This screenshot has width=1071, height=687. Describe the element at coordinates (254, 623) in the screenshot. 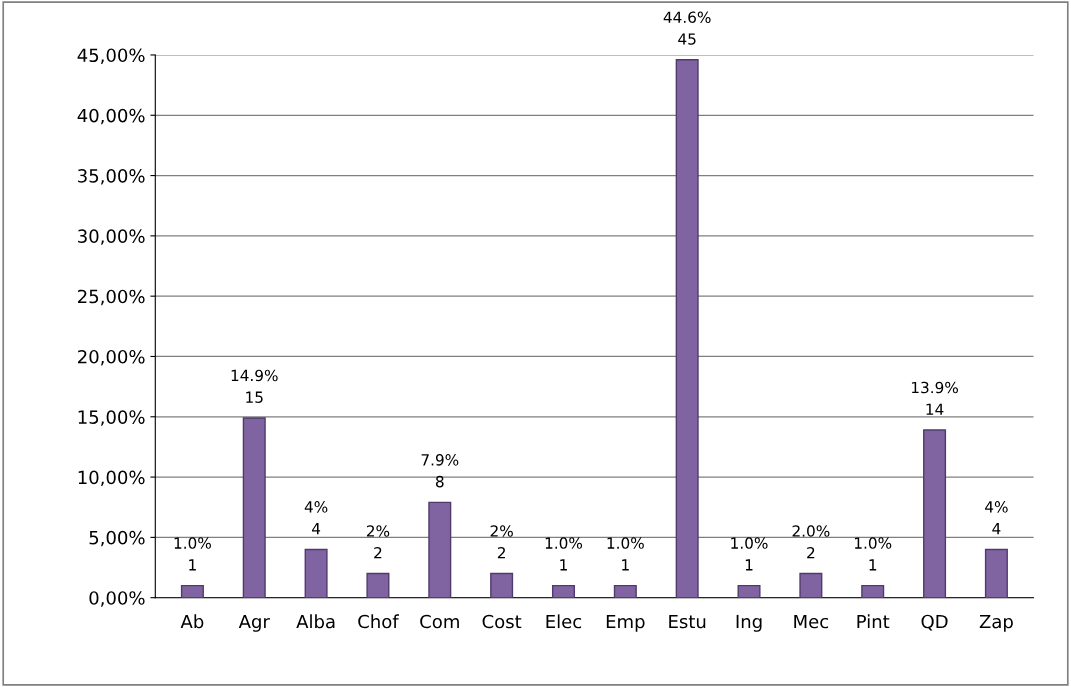

I see `x-tick-label: Agr` at that location.